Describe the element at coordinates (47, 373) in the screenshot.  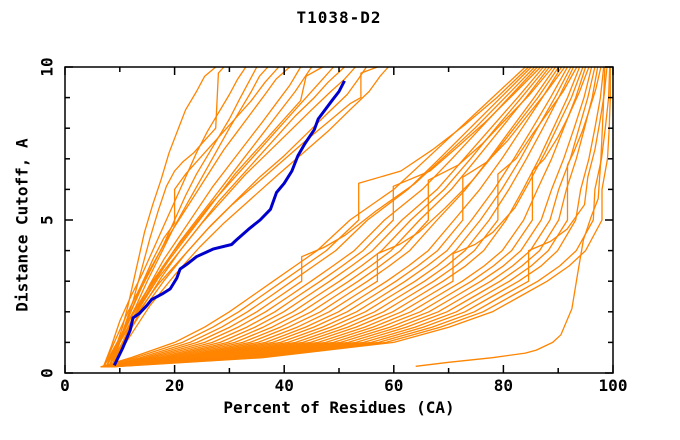
I see `y-tick-label: 0` at that location.